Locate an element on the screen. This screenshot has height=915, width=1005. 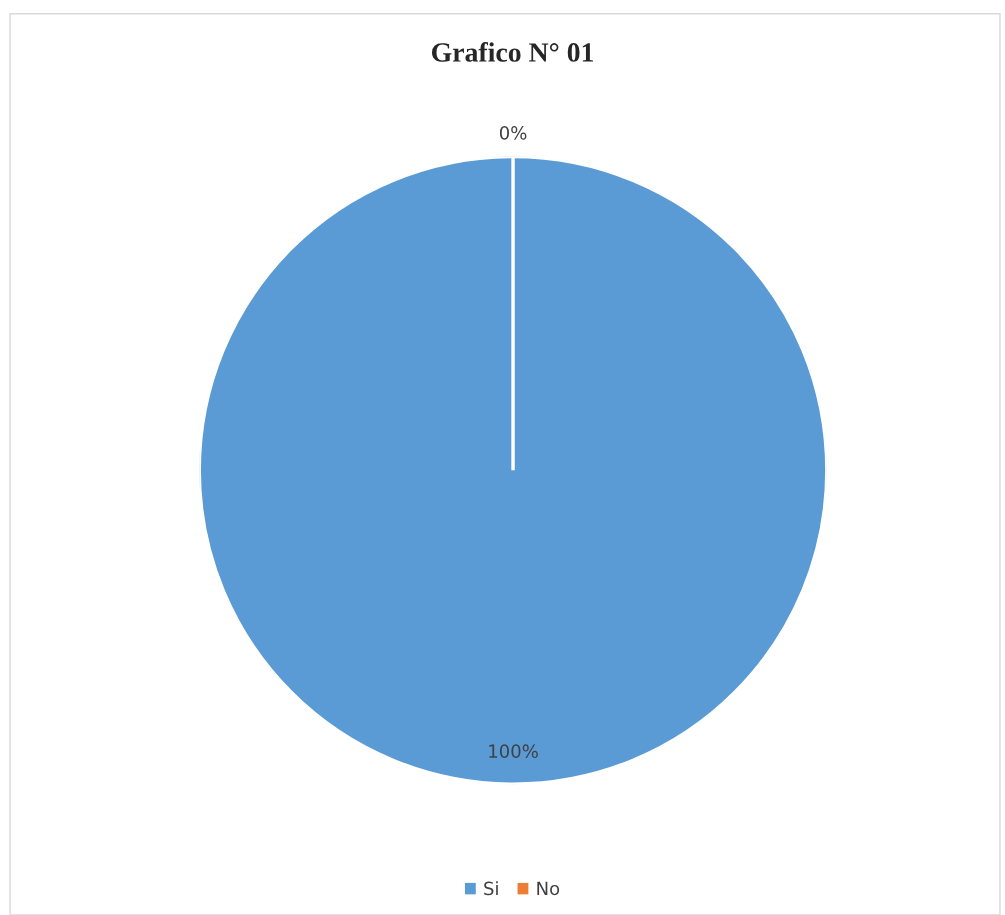
legend-label: No is located at coordinates (548, 888).